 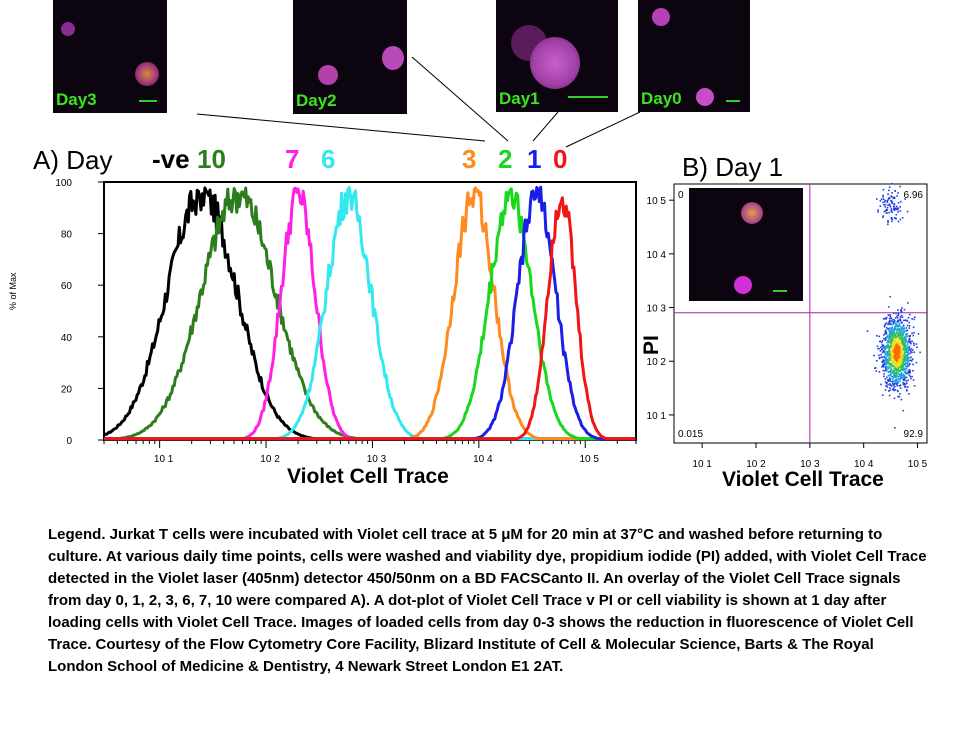 I want to click on y-tick-label: 80, so click(x=67, y=235).